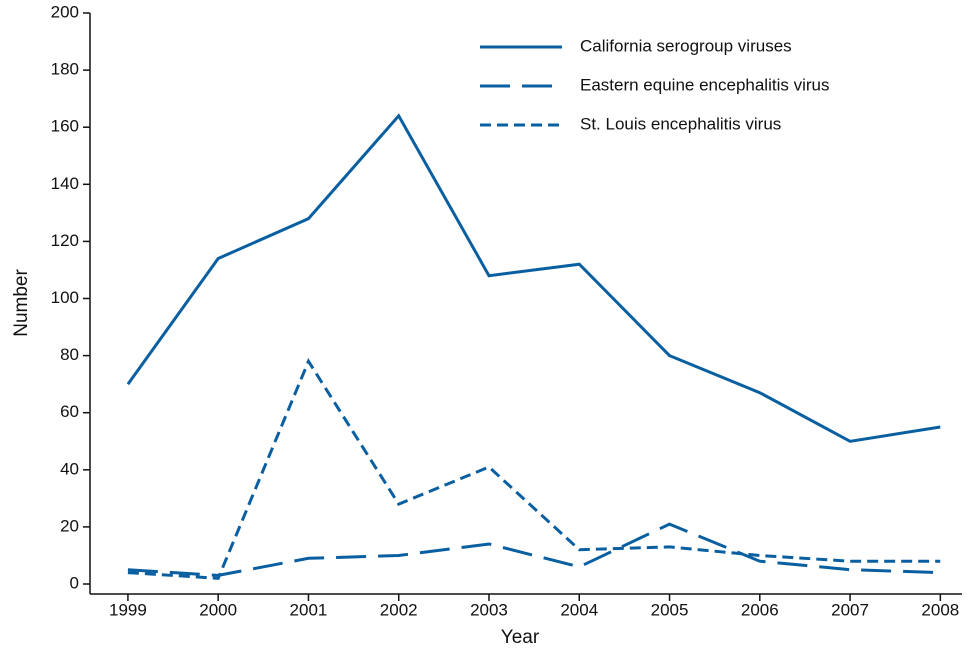 This screenshot has width=967, height=654. Describe the element at coordinates (760, 609) in the screenshot. I see `x-tick-label: 2006` at that location.